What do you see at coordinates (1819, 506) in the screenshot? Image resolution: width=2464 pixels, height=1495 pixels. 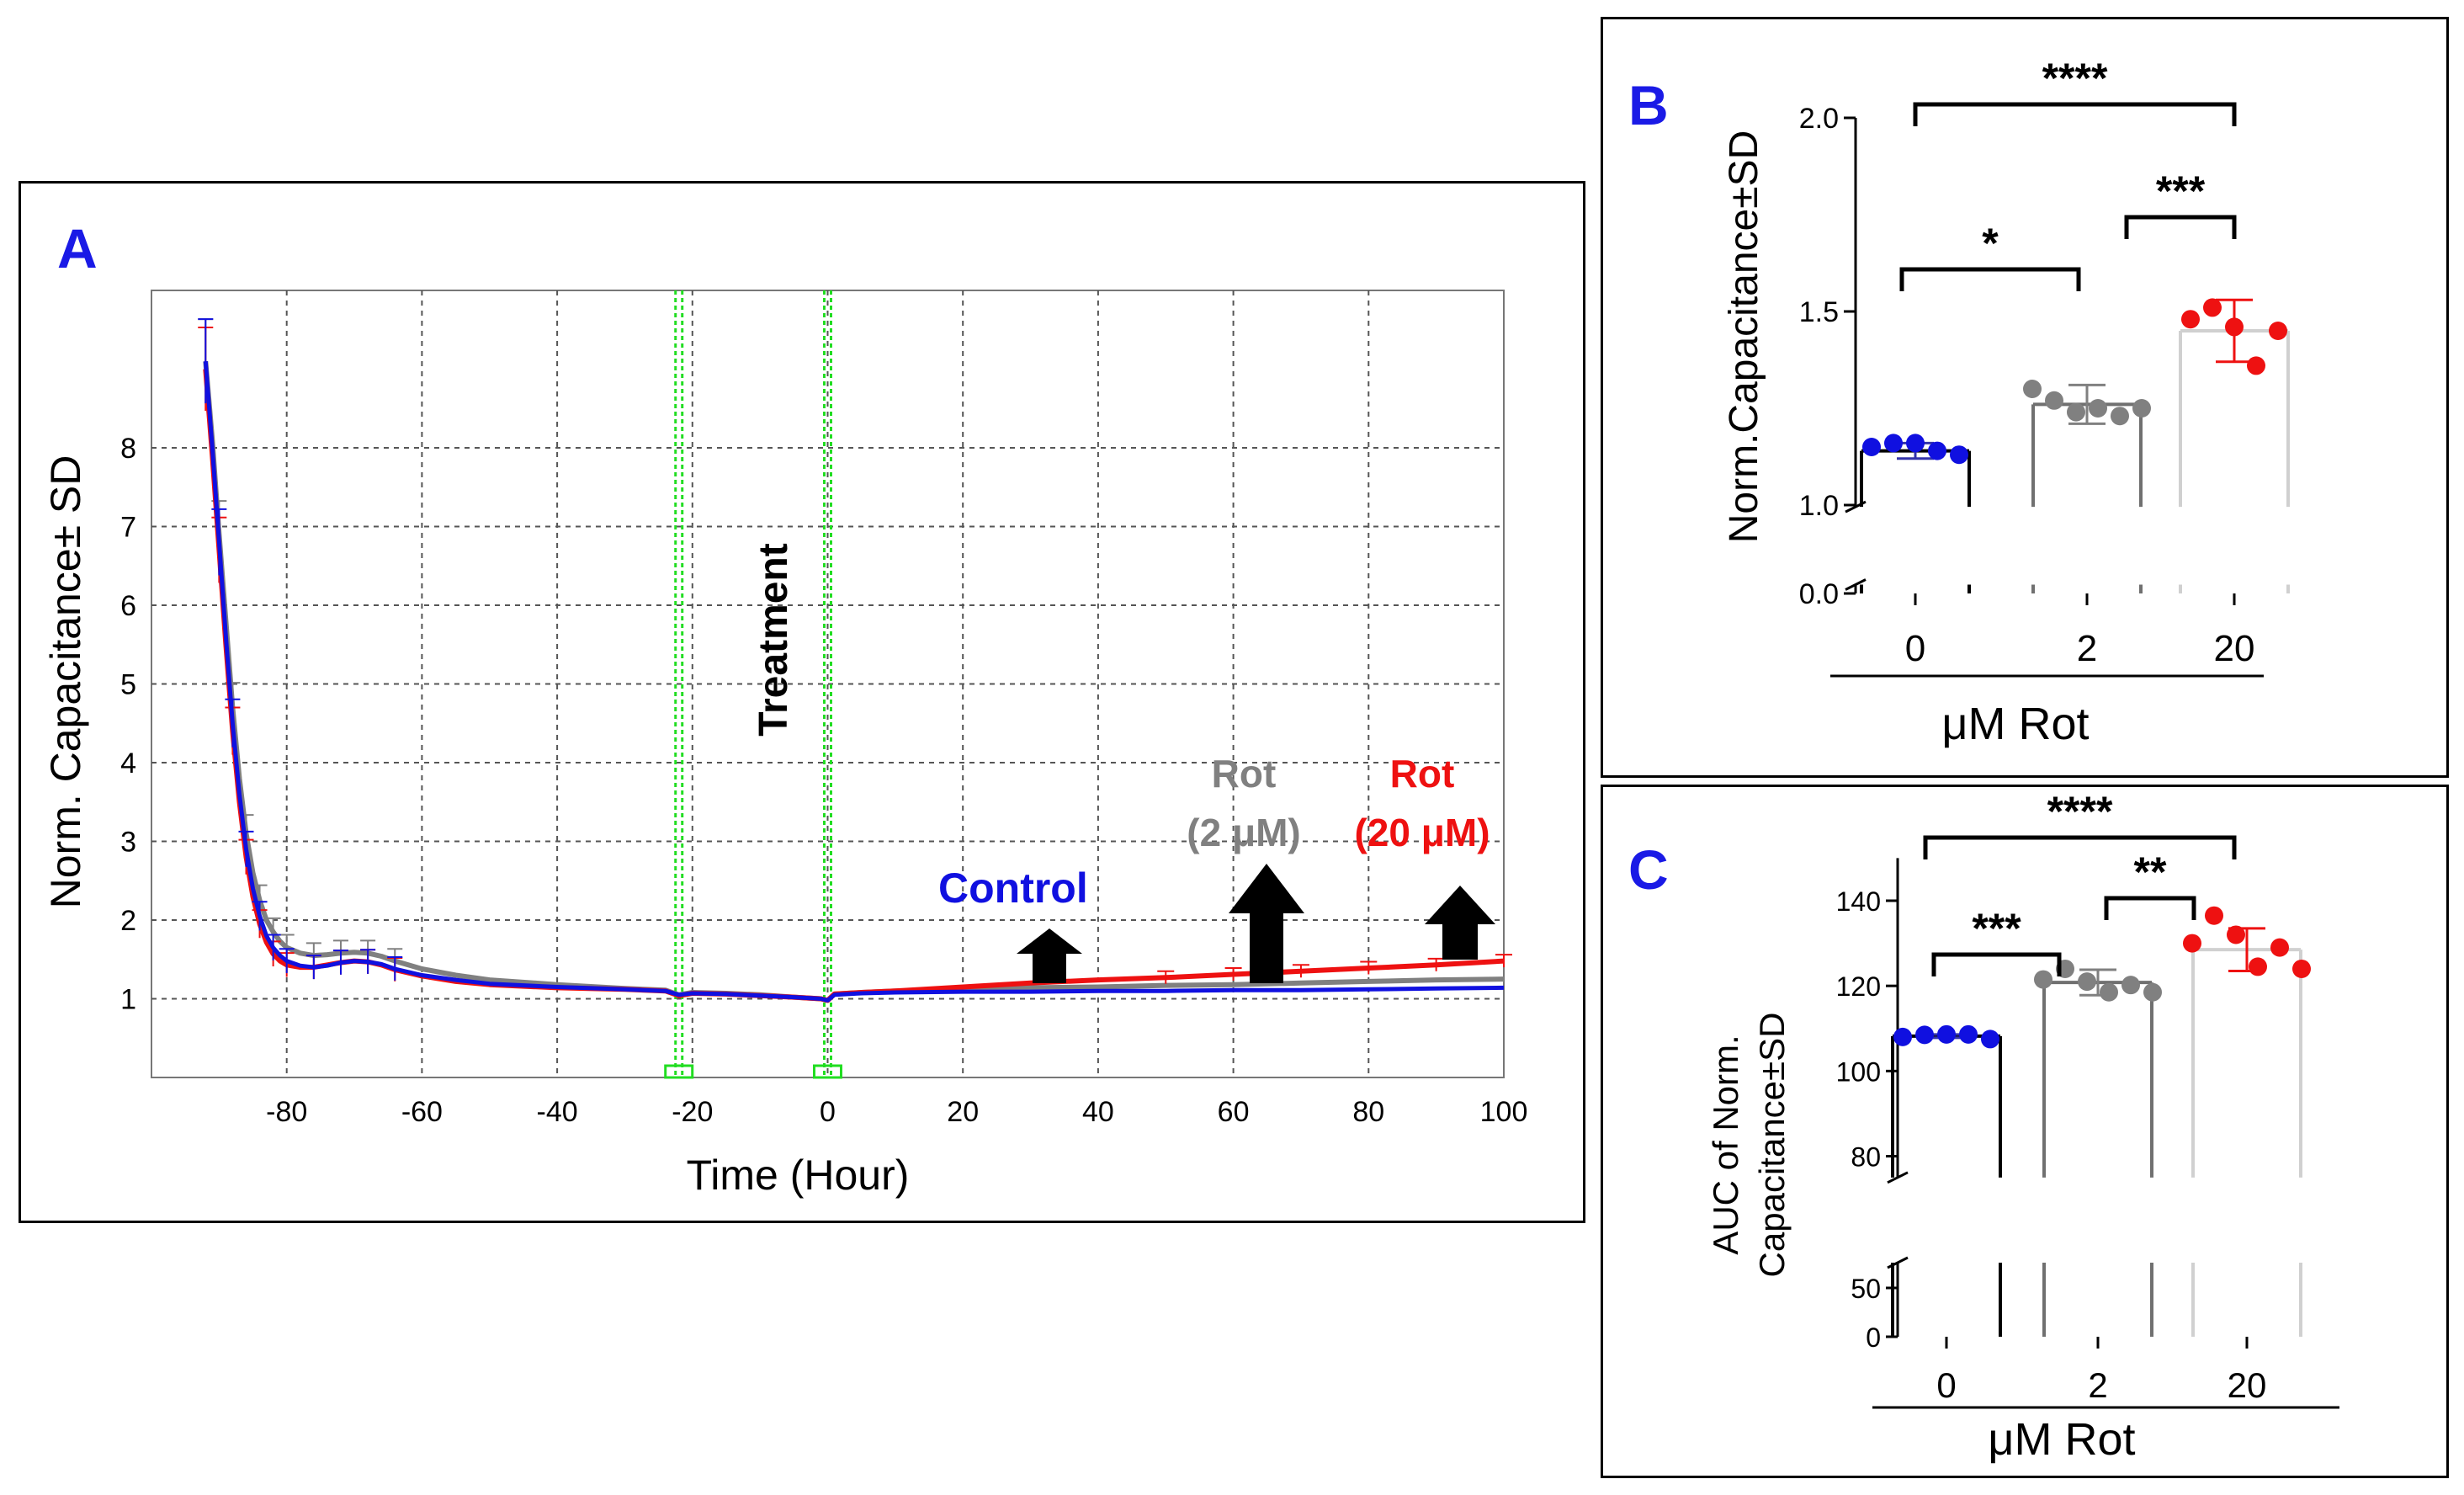 I see `y-tick-label: 1.0` at bounding box center [1819, 506].